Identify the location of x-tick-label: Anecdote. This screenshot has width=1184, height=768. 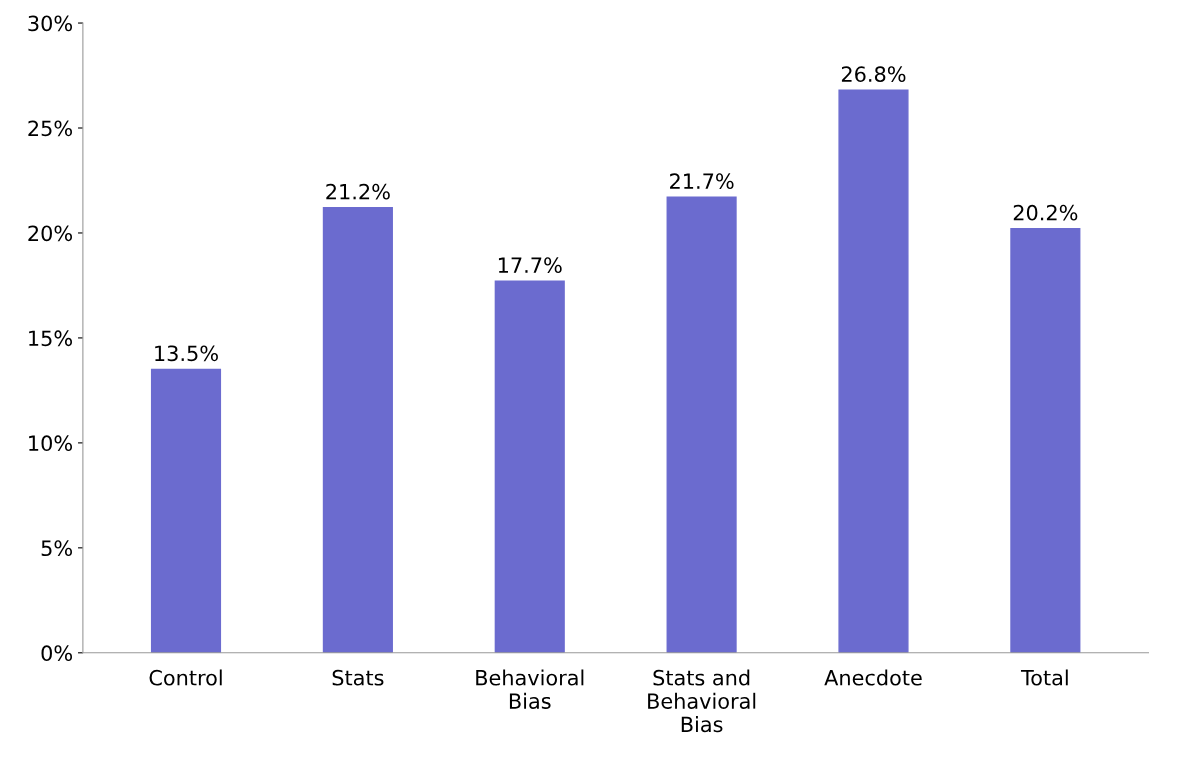
(873, 677).